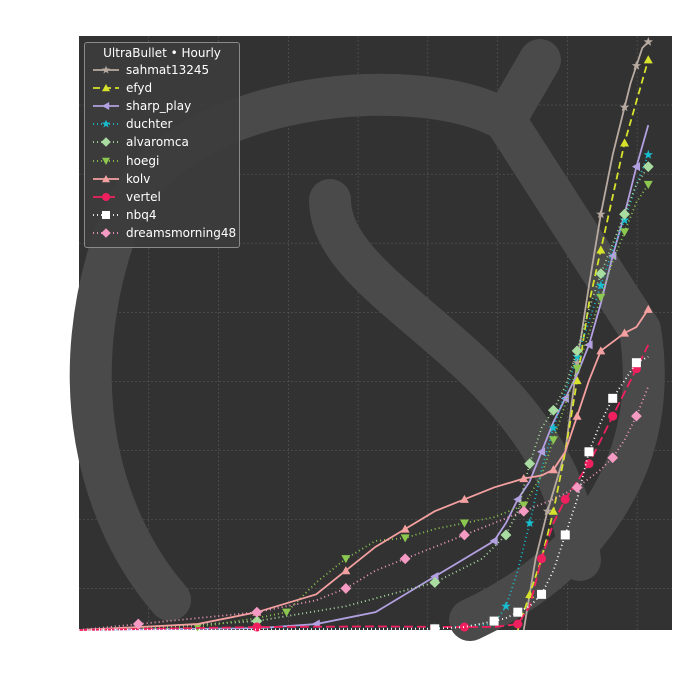 The height and width of the screenshot is (700, 700). Describe the element at coordinates (149, 124) in the screenshot. I see `legend-label: duchter` at that location.